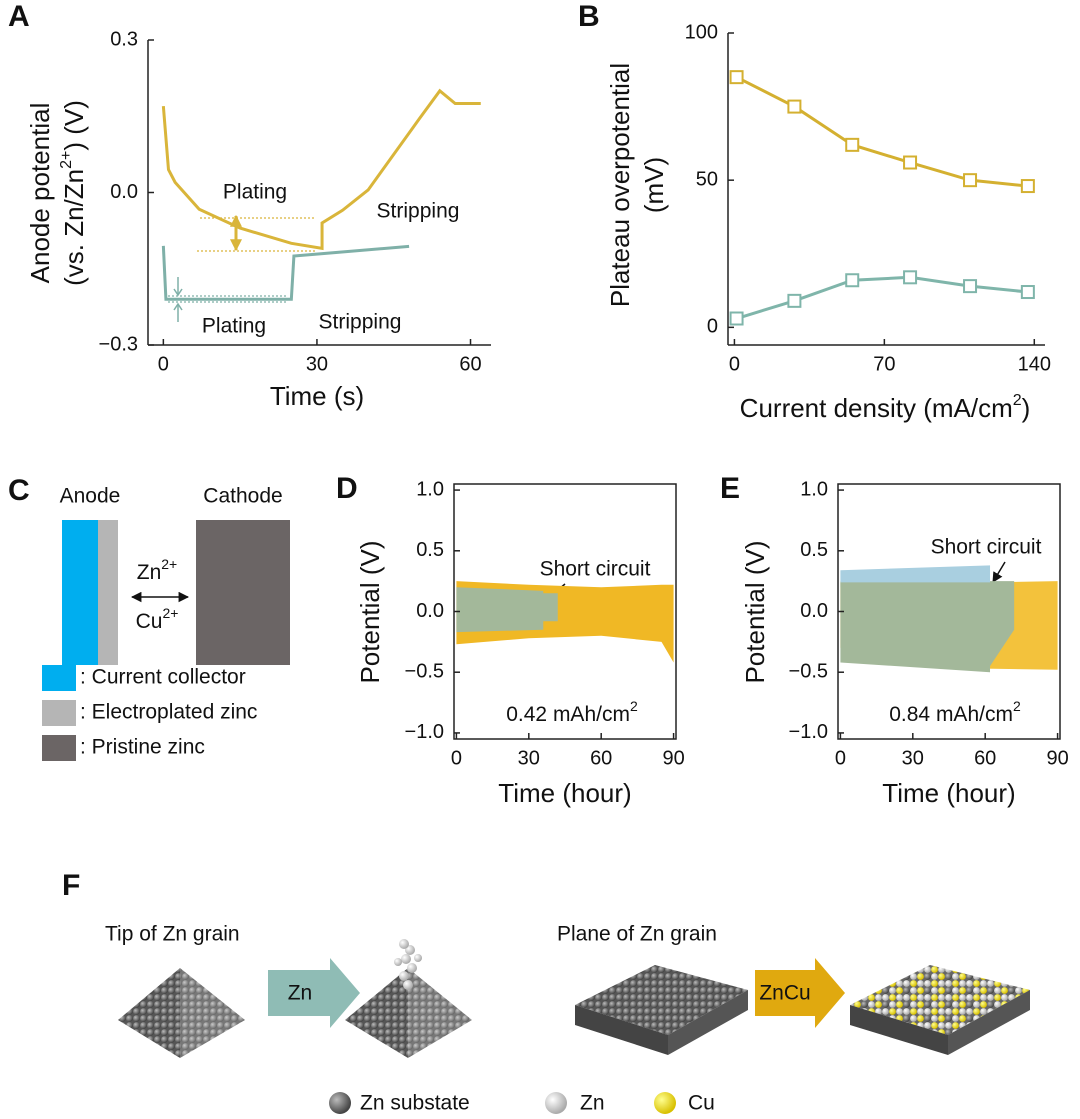 The width and height of the screenshot is (1080, 1119). What do you see at coordinates (347, 488) in the screenshot?
I see `panel-label: D` at bounding box center [347, 488].